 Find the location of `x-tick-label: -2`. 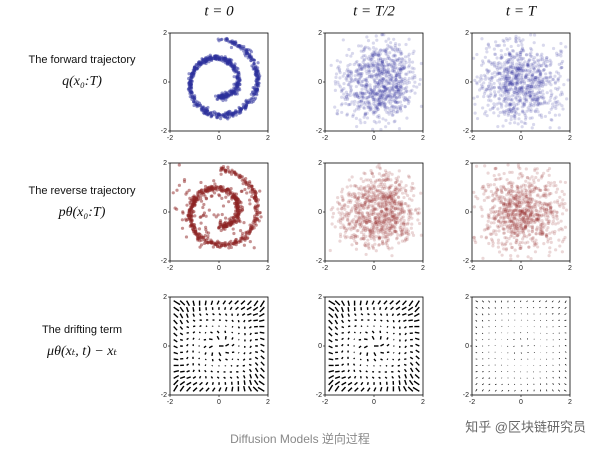

x-tick-label: -2 is located at coordinates (325, 268).